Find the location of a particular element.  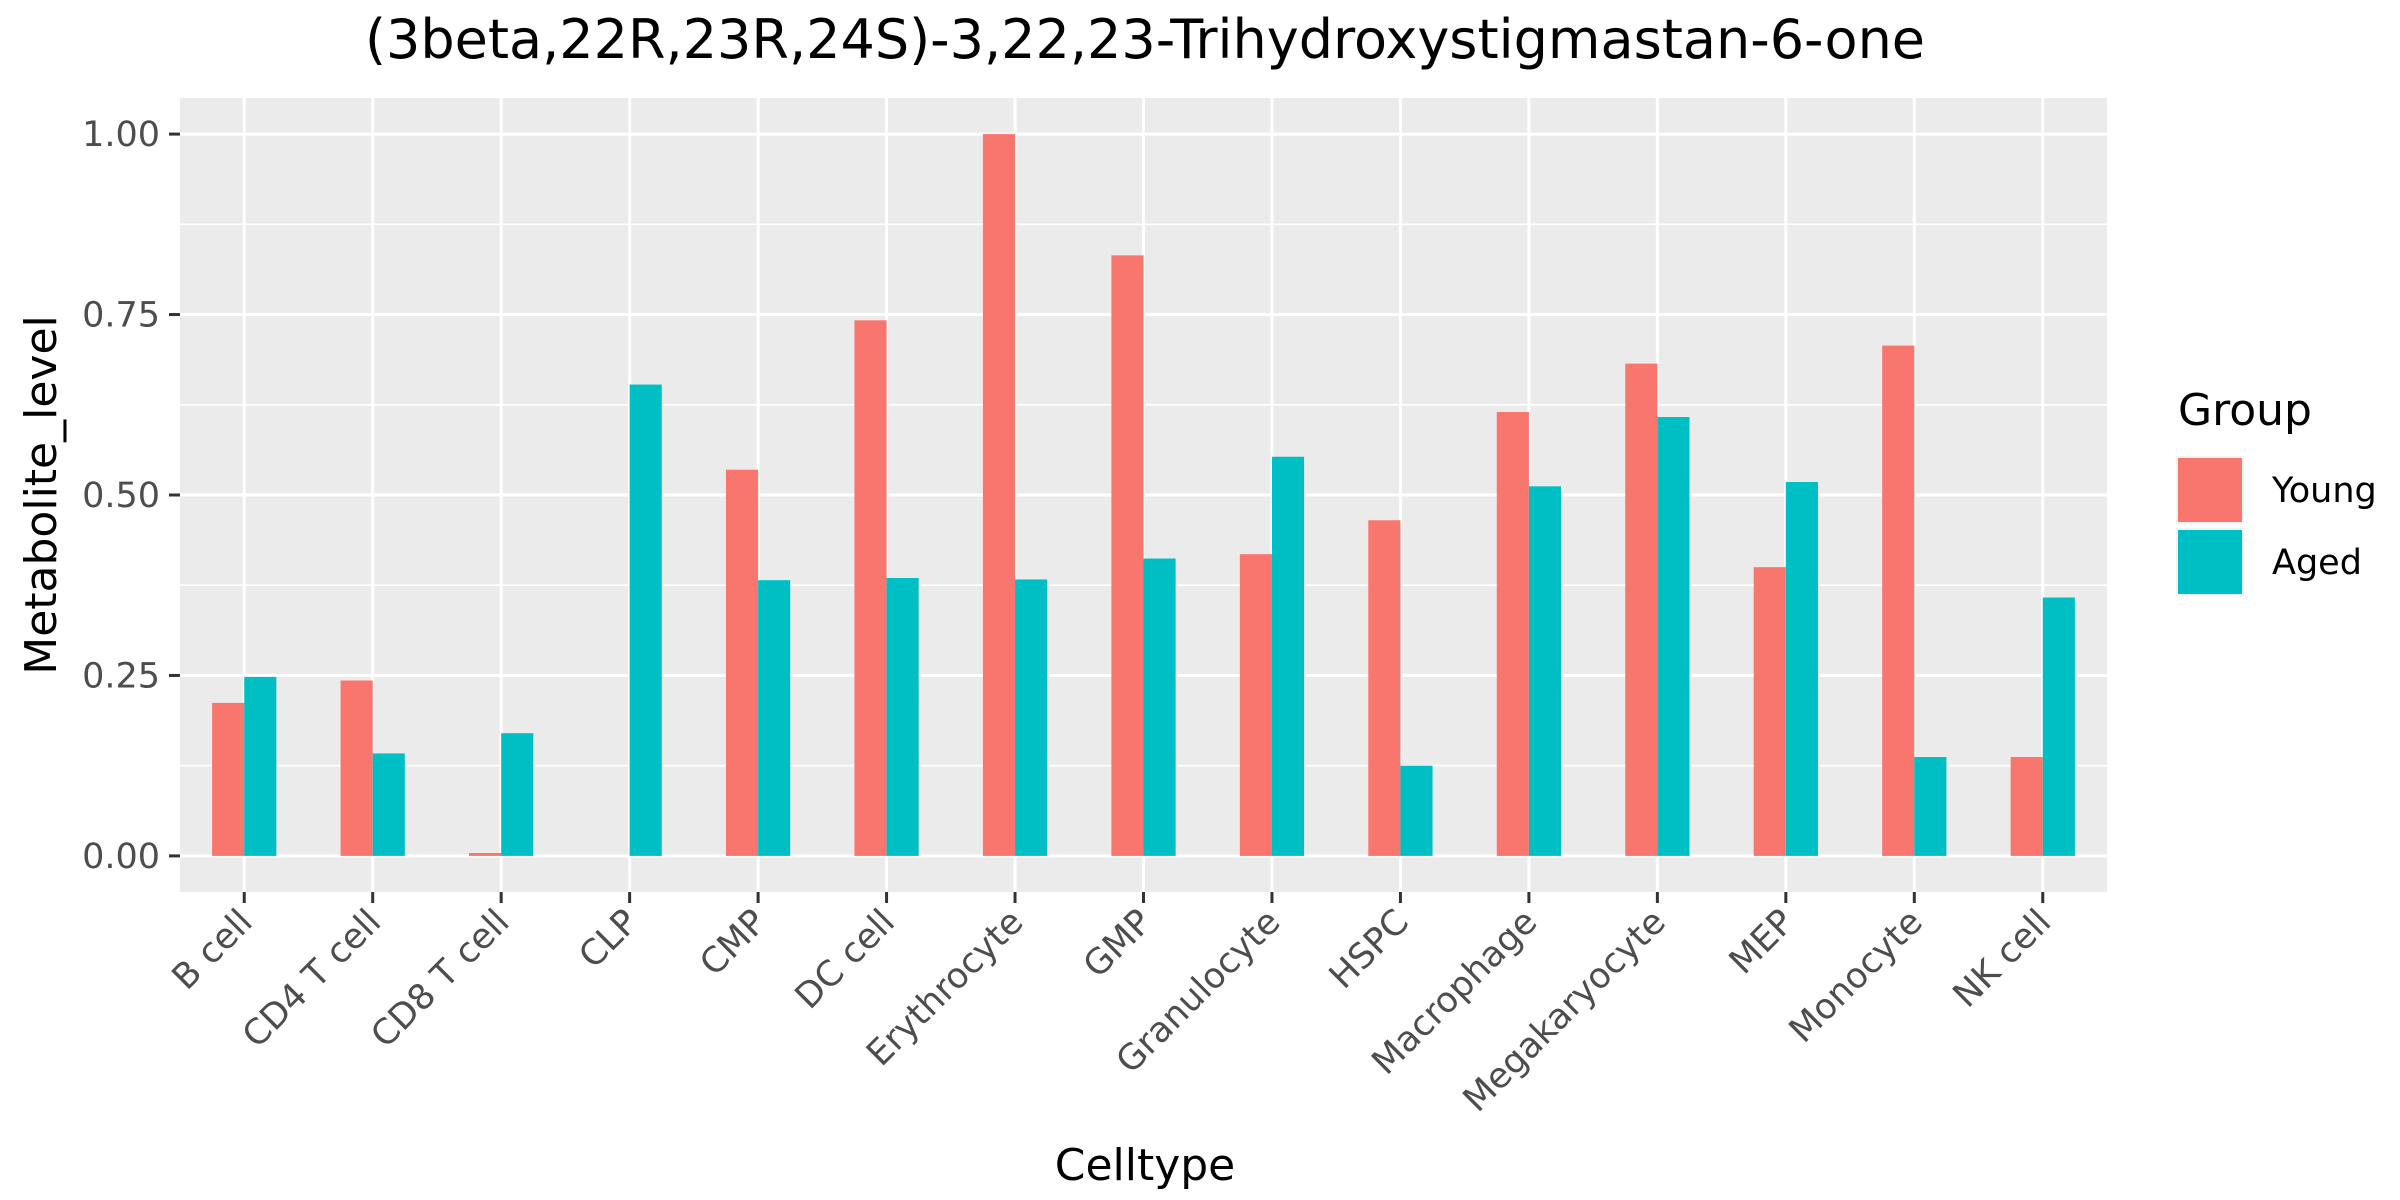

x-tick-label: GMP is located at coordinates (1118, 944).